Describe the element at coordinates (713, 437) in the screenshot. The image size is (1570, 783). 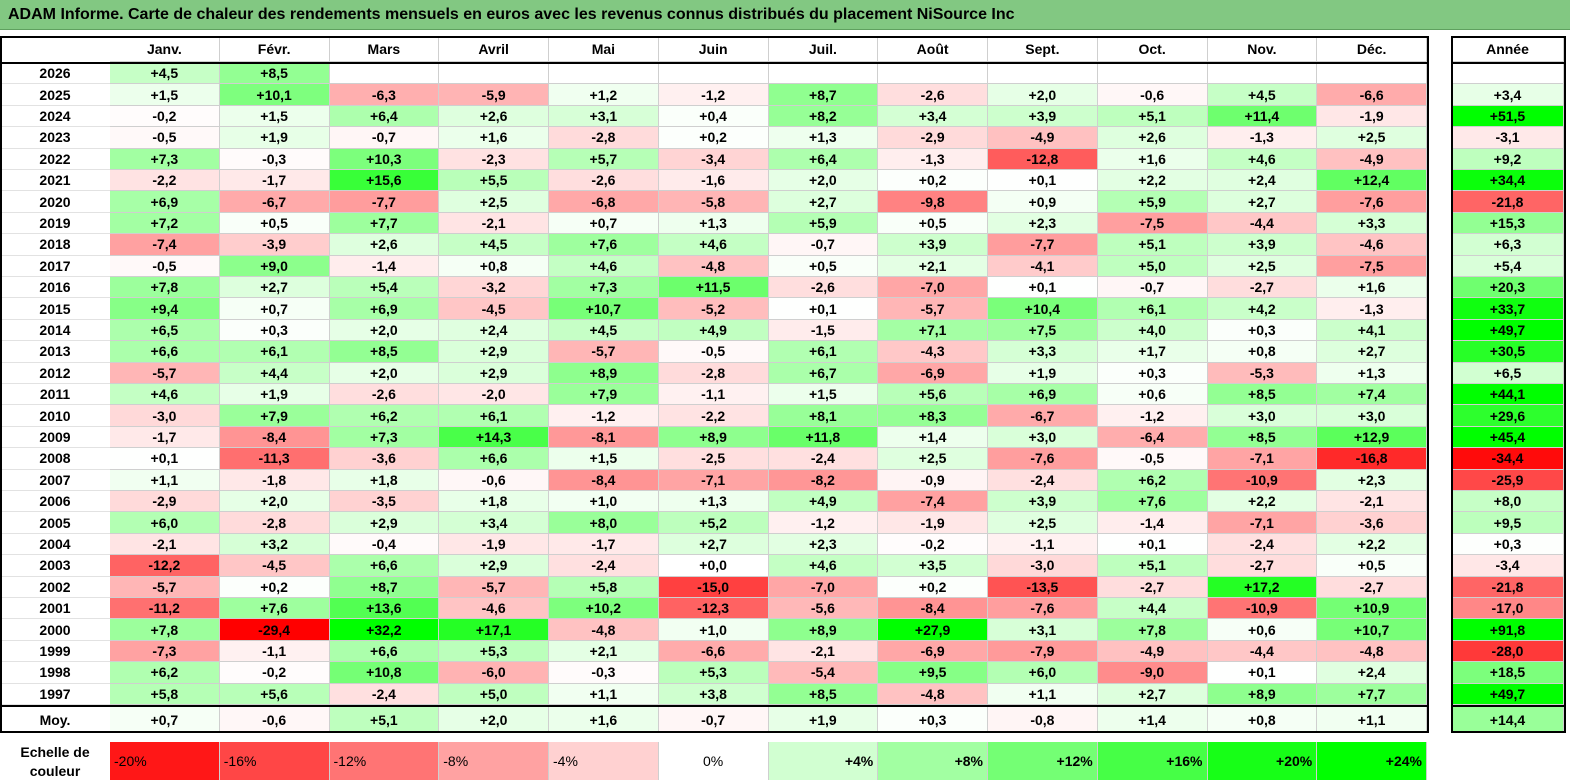
I see `heatmap-cell: +8,9` at that location.